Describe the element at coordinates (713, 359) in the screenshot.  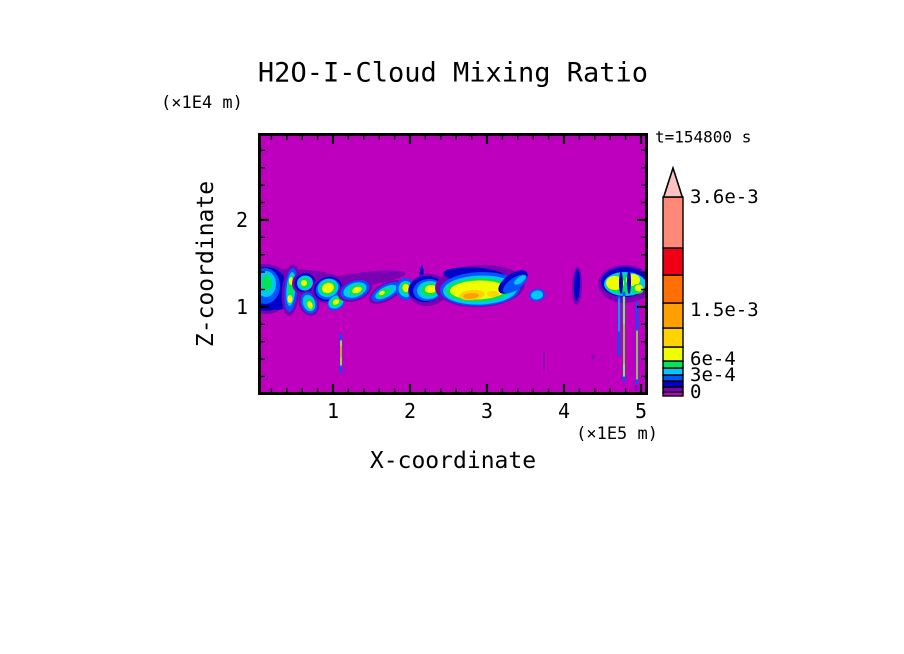
I see `colorbar-label: 6e-4` at that location.